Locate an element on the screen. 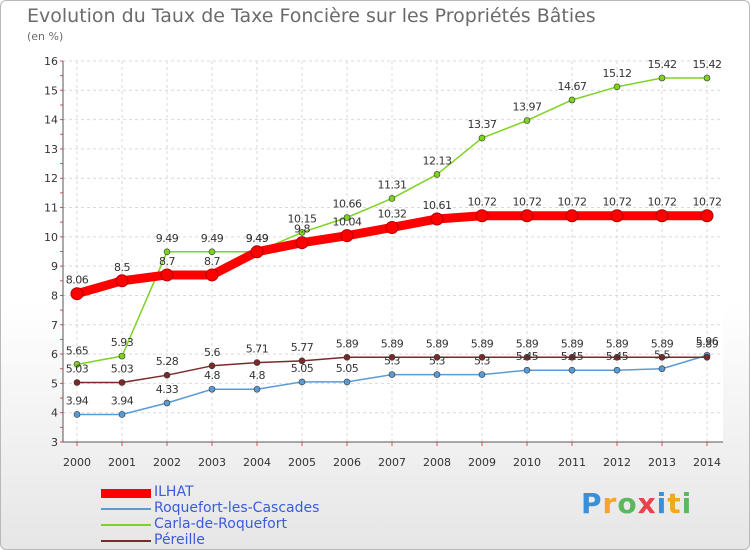 This screenshot has width=750, height=550. legend-label-roquefort-les-cascades: Roquefort-les-Cascades is located at coordinates (237, 508).